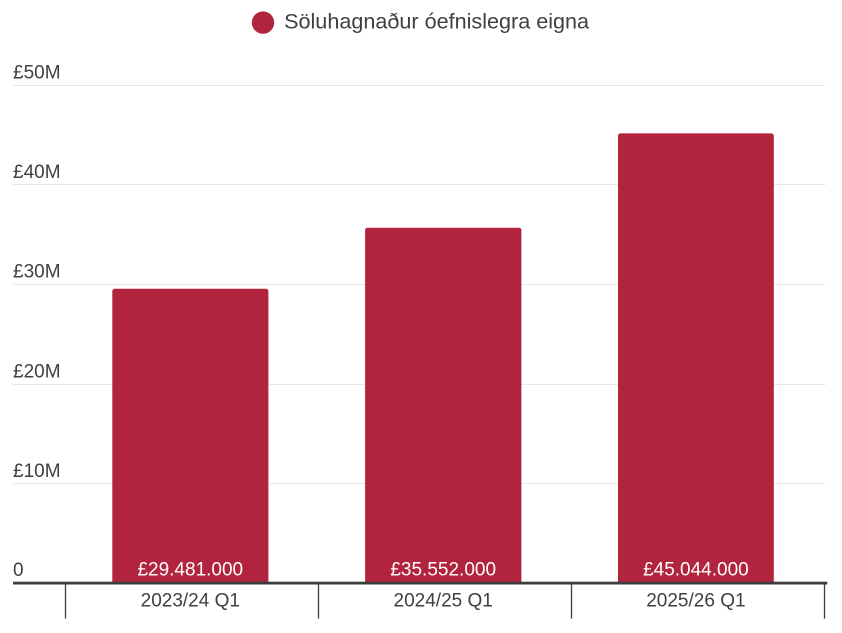 The width and height of the screenshot is (842, 633). Describe the element at coordinates (37, 172) in the screenshot. I see `svg-text: £40M` at that location.